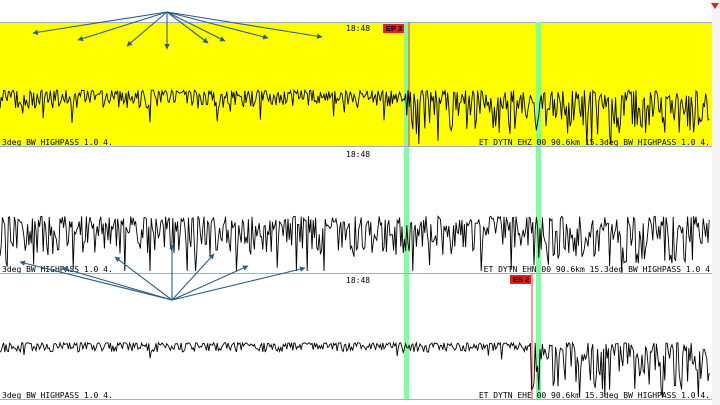 The width and height of the screenshot is (720, 405). I want to click on waveform-ehz, so click(355, 116).